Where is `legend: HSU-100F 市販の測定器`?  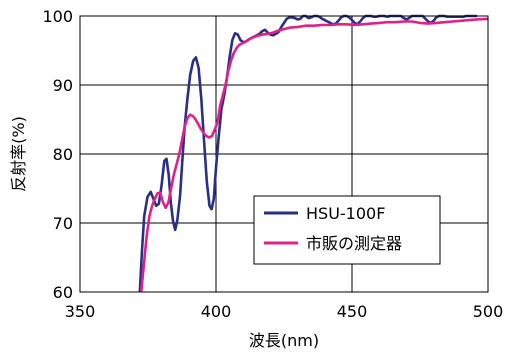 legend: HSU-100F 市販の測定器 is located at coordinates (347, 230).